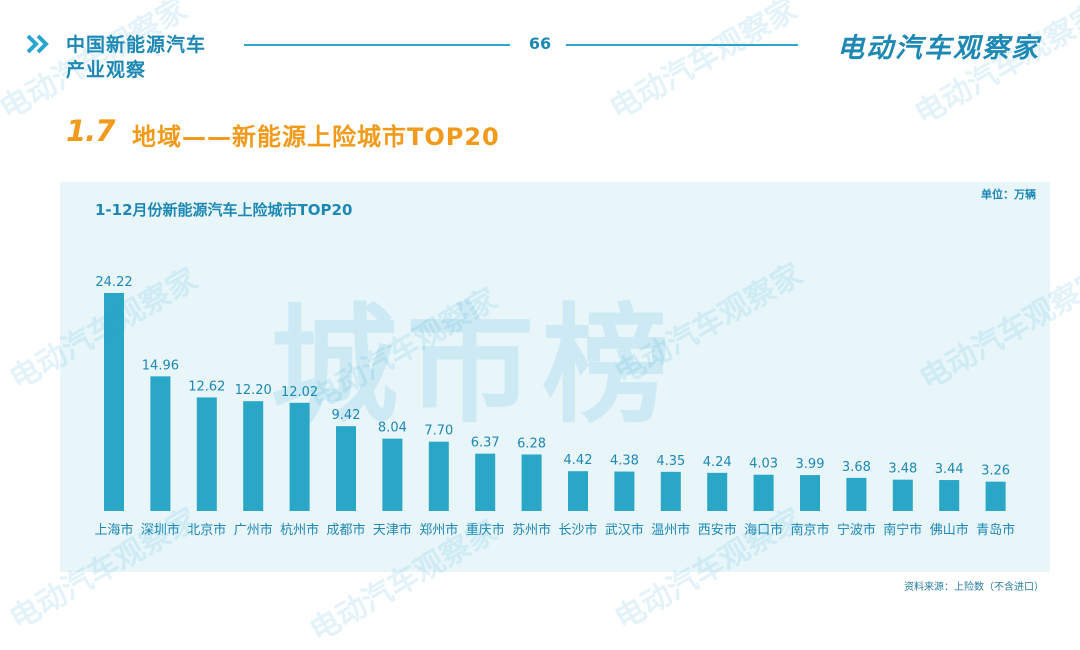 The image size is (1080, 650). Describe the element at coordinates (540, 43) in the screenshot. I see `page-number: 66` at that location.